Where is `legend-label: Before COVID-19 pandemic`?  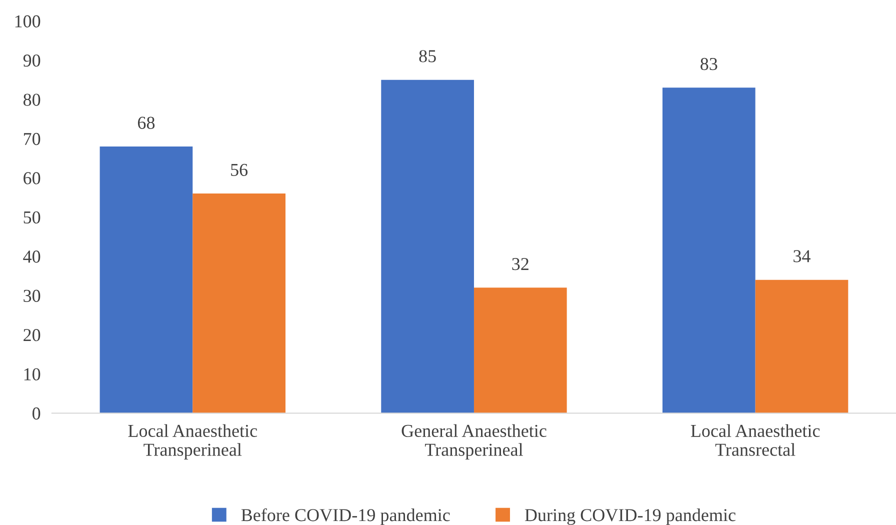 legend-label: Before COVID-19 pandemic is located at coordinates (345, 516).